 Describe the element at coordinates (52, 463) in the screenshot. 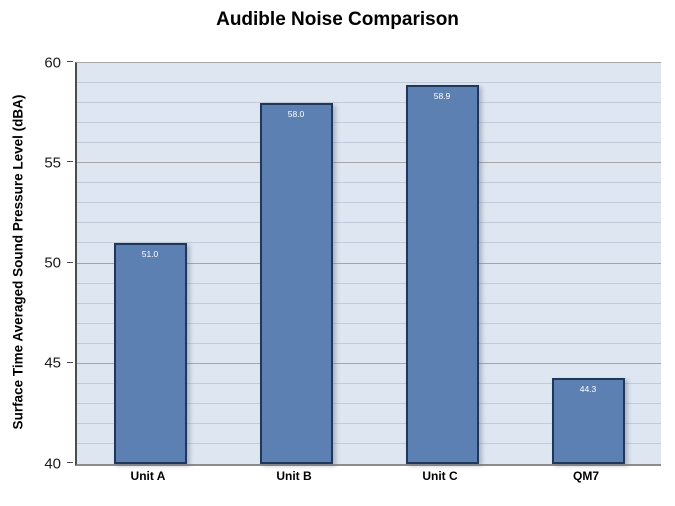

I see `y-tick-label: 40` at that location.